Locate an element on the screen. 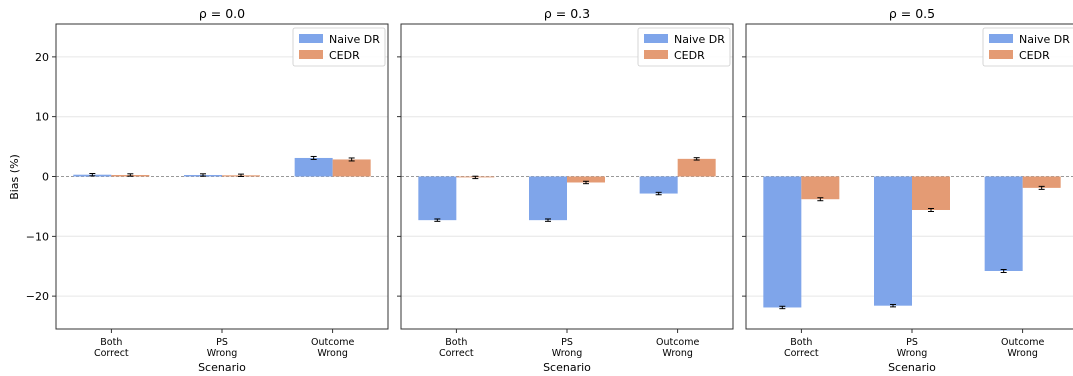 Image resolution: width=1073 pixels, height=376 pixels. y-tick-label: 10 is located at coordinates (42, 117).